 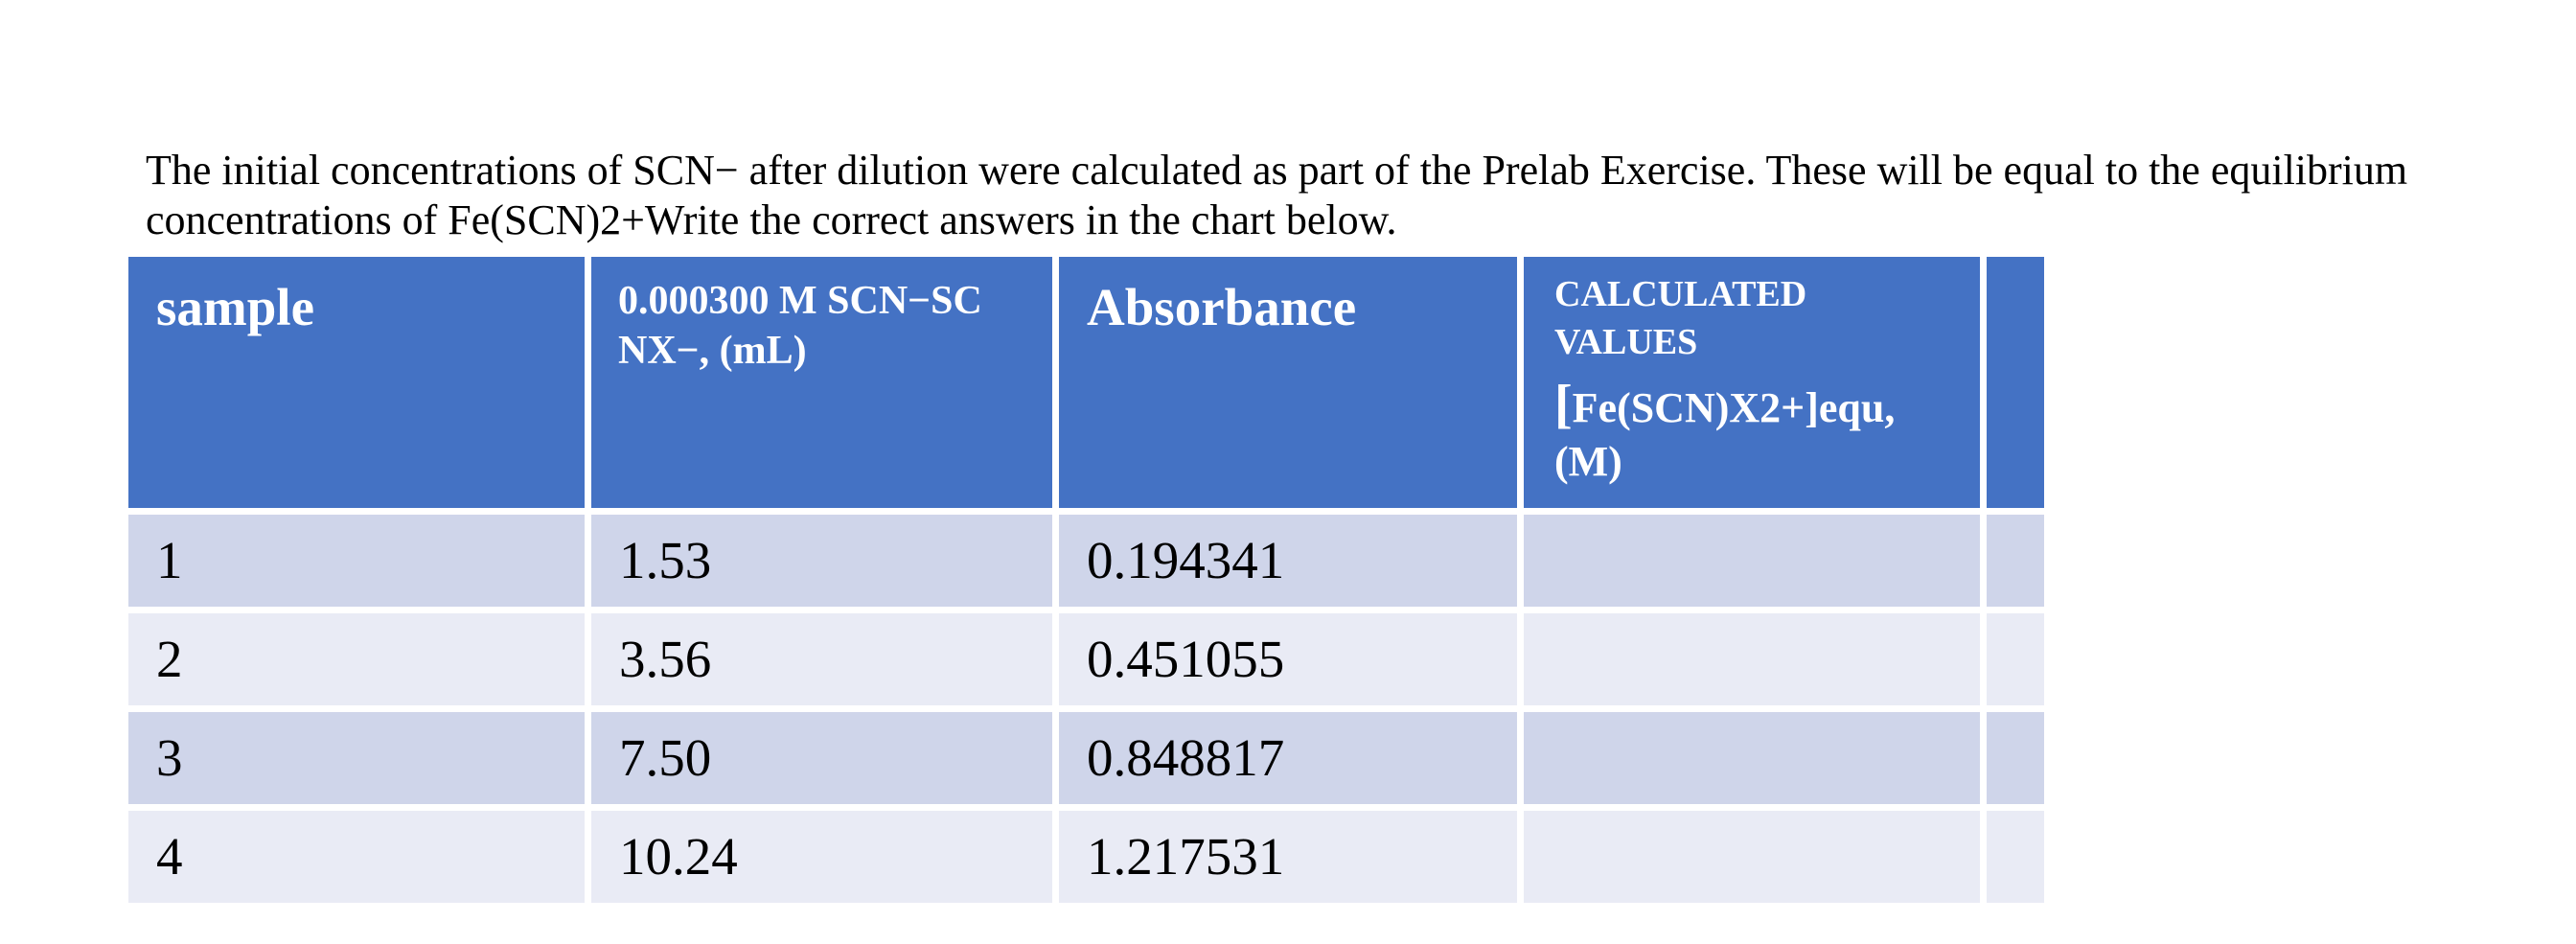 I want to click on header-formula-unit: (M), so click(x=1588, y=461).